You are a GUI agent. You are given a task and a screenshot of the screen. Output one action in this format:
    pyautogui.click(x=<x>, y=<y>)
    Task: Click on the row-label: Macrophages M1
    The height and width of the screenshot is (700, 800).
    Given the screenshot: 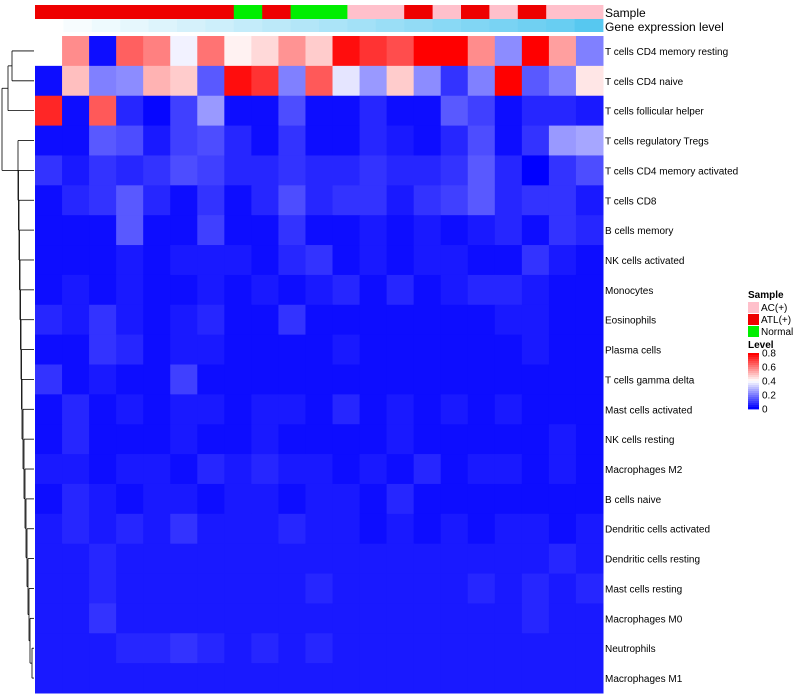 What is the action you would take?
    pyautogui.click(x=644, y=679)
    